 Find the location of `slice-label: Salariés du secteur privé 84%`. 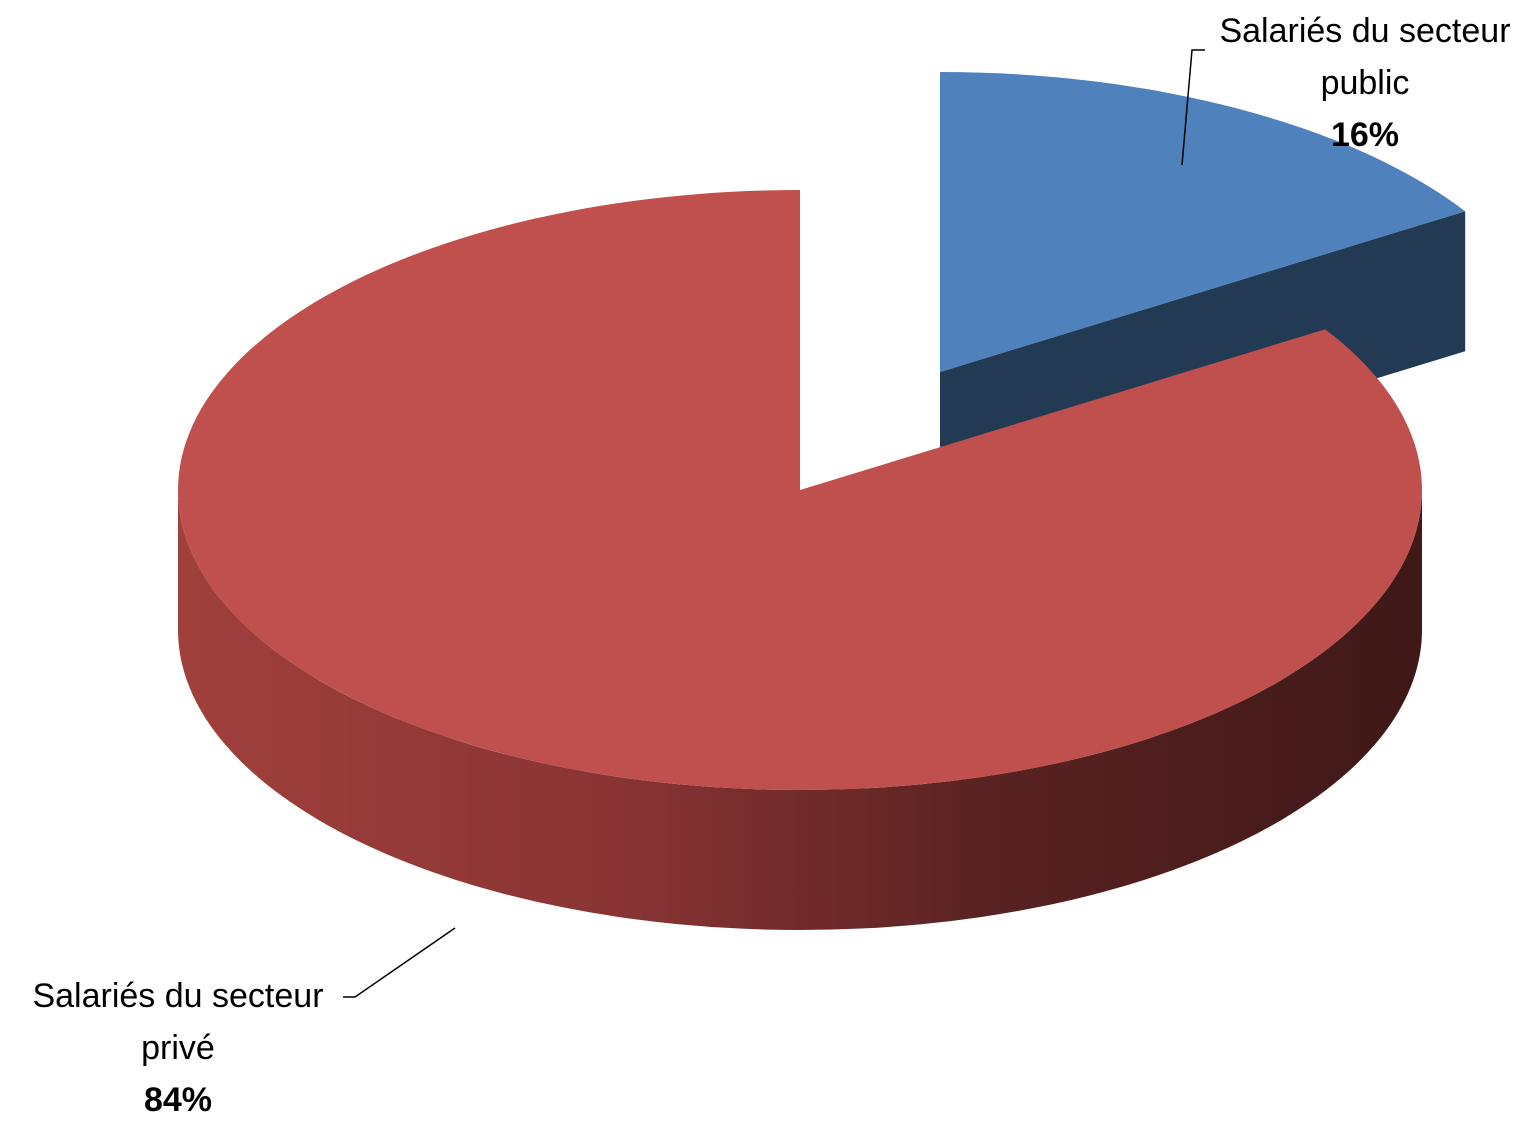

slice-label: Salariés du secteur privé 84% is located at coordinates (178, 1048).